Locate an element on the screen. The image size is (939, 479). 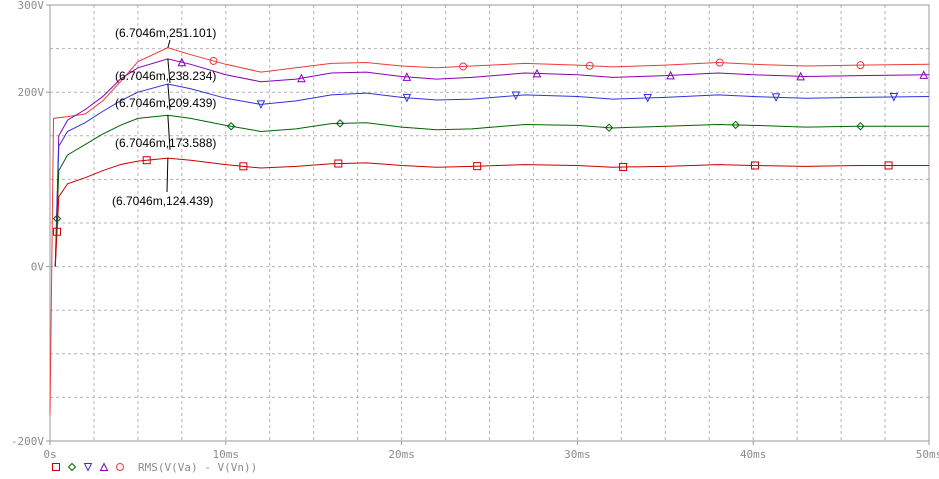
y-tick-label: 0V is located at coordinates (38, 267).